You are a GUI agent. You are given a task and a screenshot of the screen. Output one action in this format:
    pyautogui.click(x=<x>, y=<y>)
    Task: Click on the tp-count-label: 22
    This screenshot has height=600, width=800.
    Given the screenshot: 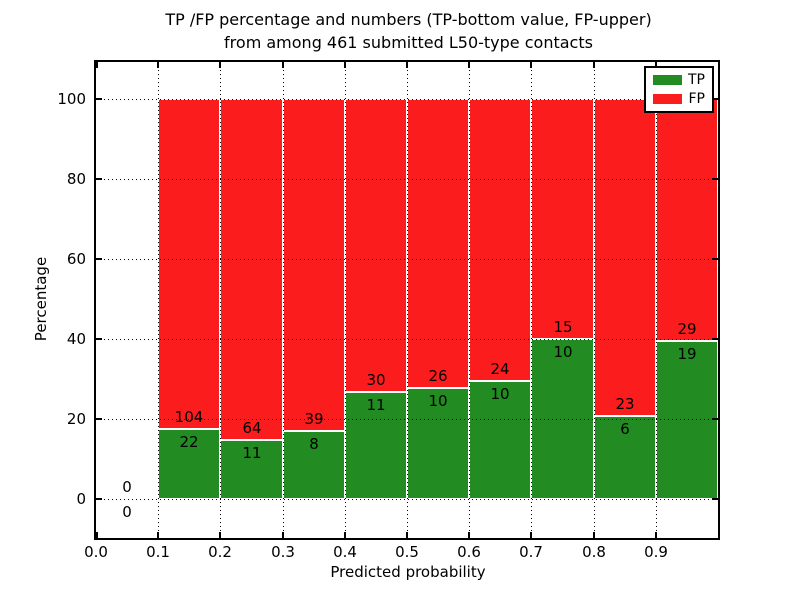 What is the action you would take?
    pyautogui.click(x=189, y=442)
    